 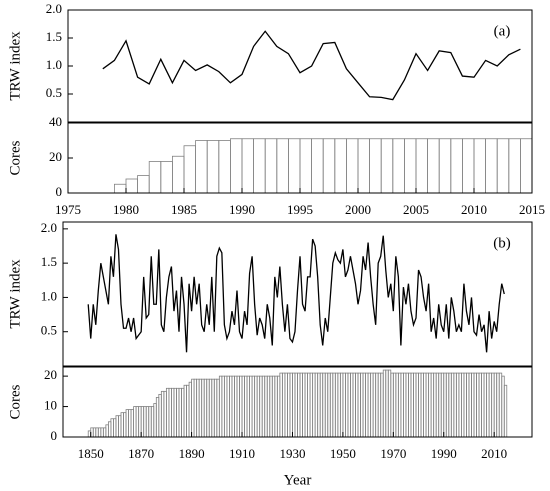 I want to click on panel-label: (a), so click(x=502, y=31).